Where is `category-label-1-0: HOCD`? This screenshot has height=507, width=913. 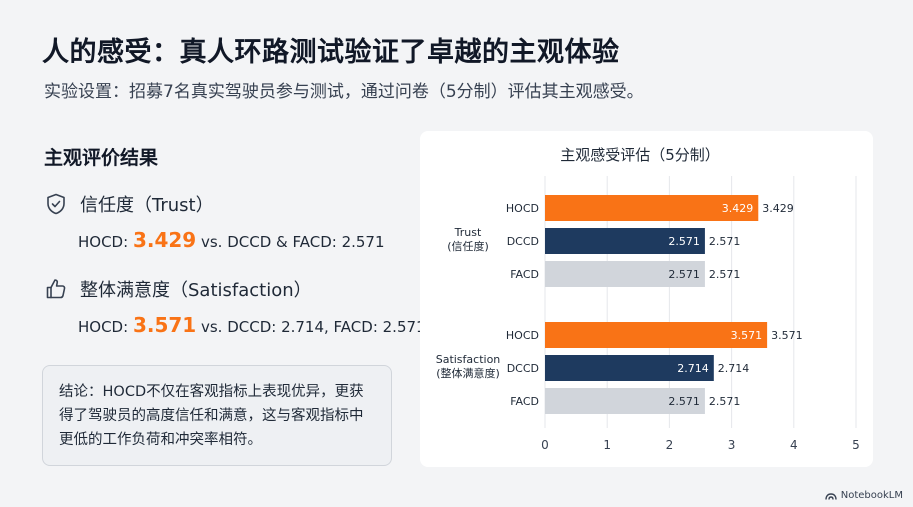 category-label-1-0: HOCD is located at coordinates (522, 335).